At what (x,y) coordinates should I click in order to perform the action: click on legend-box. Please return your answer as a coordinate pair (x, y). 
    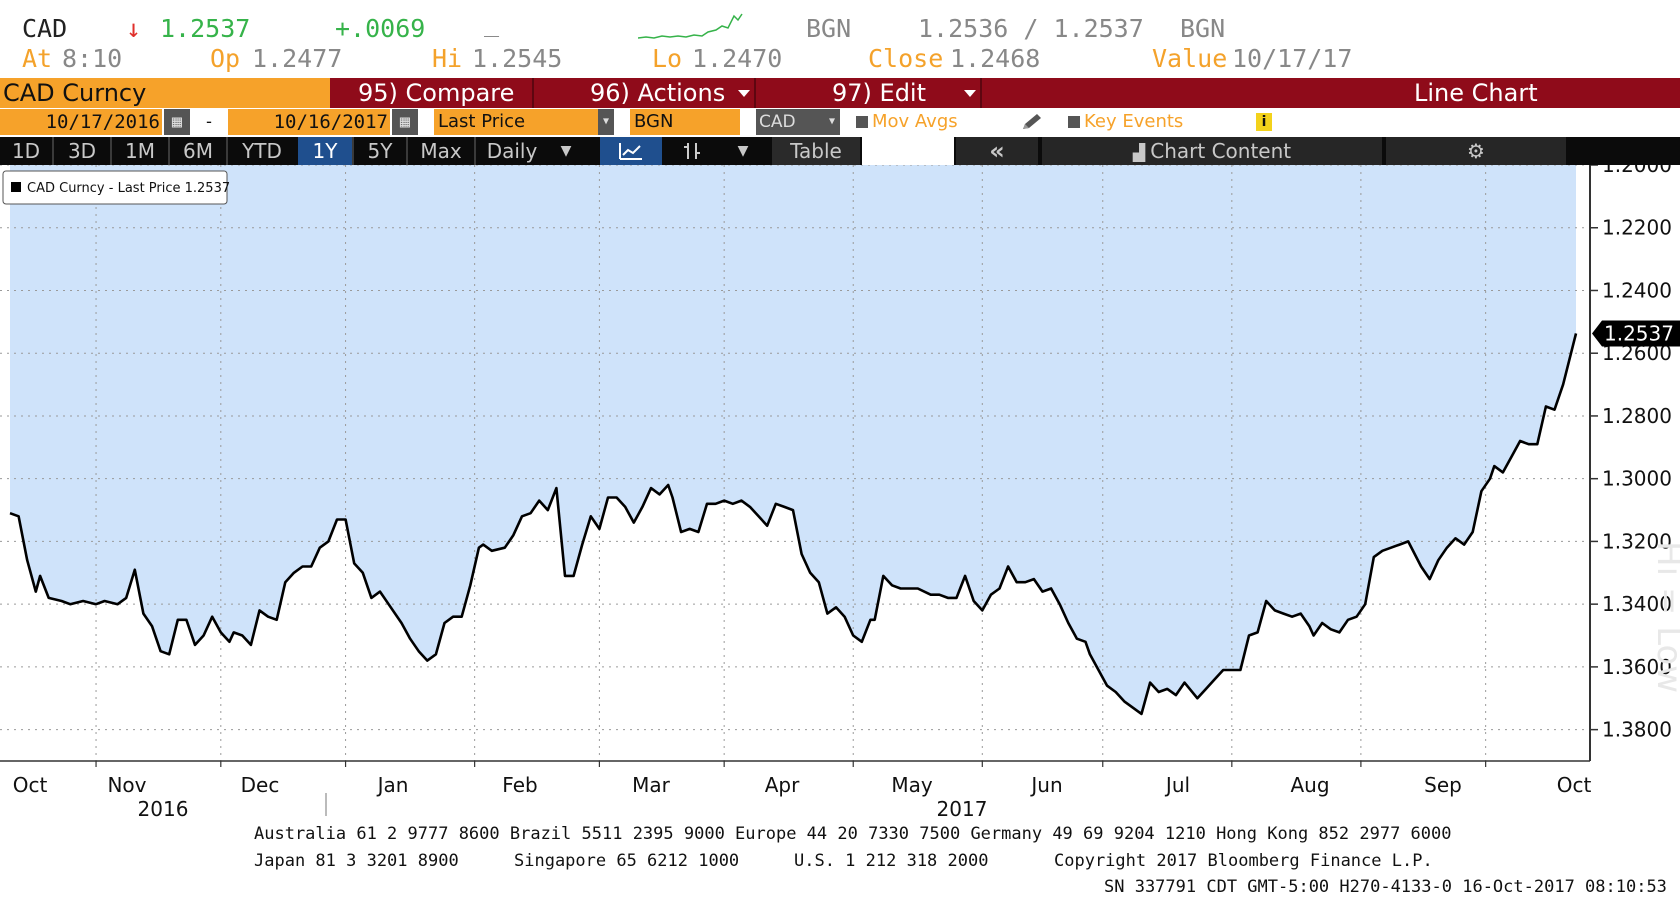
    Looking at the image, I should click on (115, 187).